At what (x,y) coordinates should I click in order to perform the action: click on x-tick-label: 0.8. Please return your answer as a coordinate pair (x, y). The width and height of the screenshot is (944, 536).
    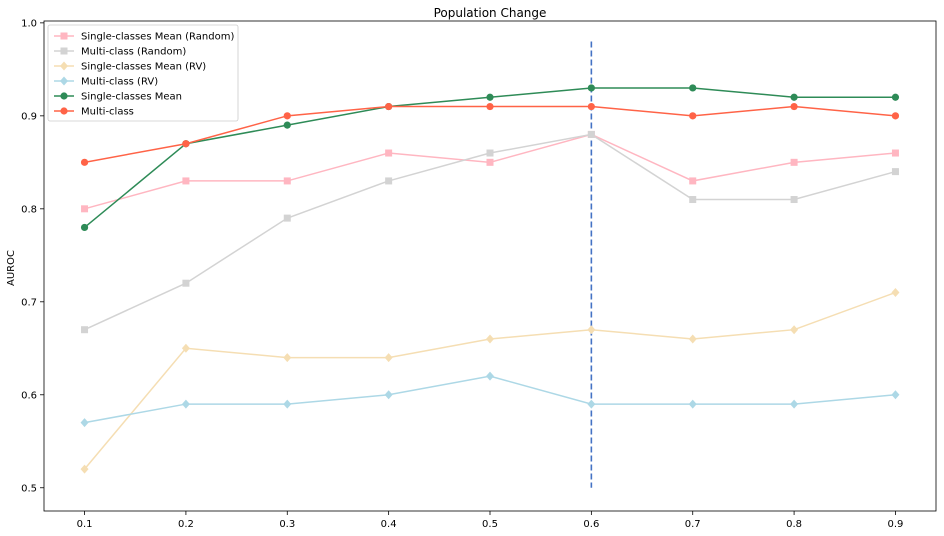
    Looking at the image, I should click on (794, 524).